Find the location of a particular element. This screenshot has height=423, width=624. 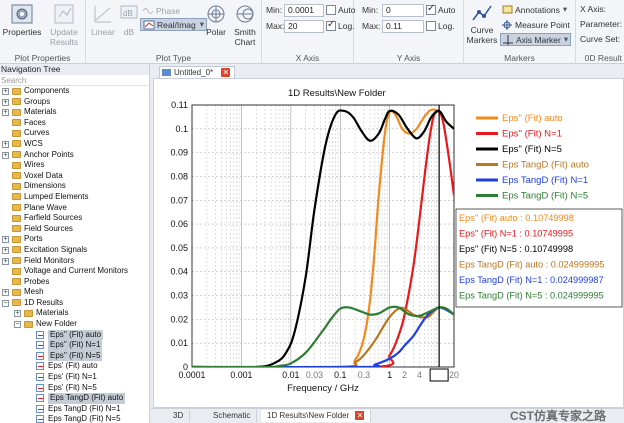

tree-item: Eps TangD (Fit) auto is located at coordinates (74, 398).